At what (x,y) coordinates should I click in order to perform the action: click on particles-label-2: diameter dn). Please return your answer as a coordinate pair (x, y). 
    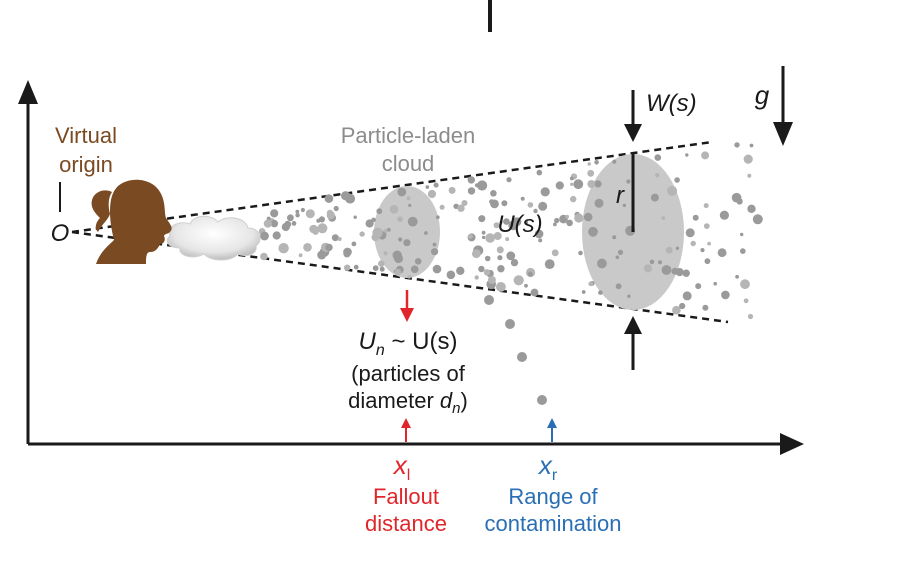
    Looking at the image, I should click on (408, 402).